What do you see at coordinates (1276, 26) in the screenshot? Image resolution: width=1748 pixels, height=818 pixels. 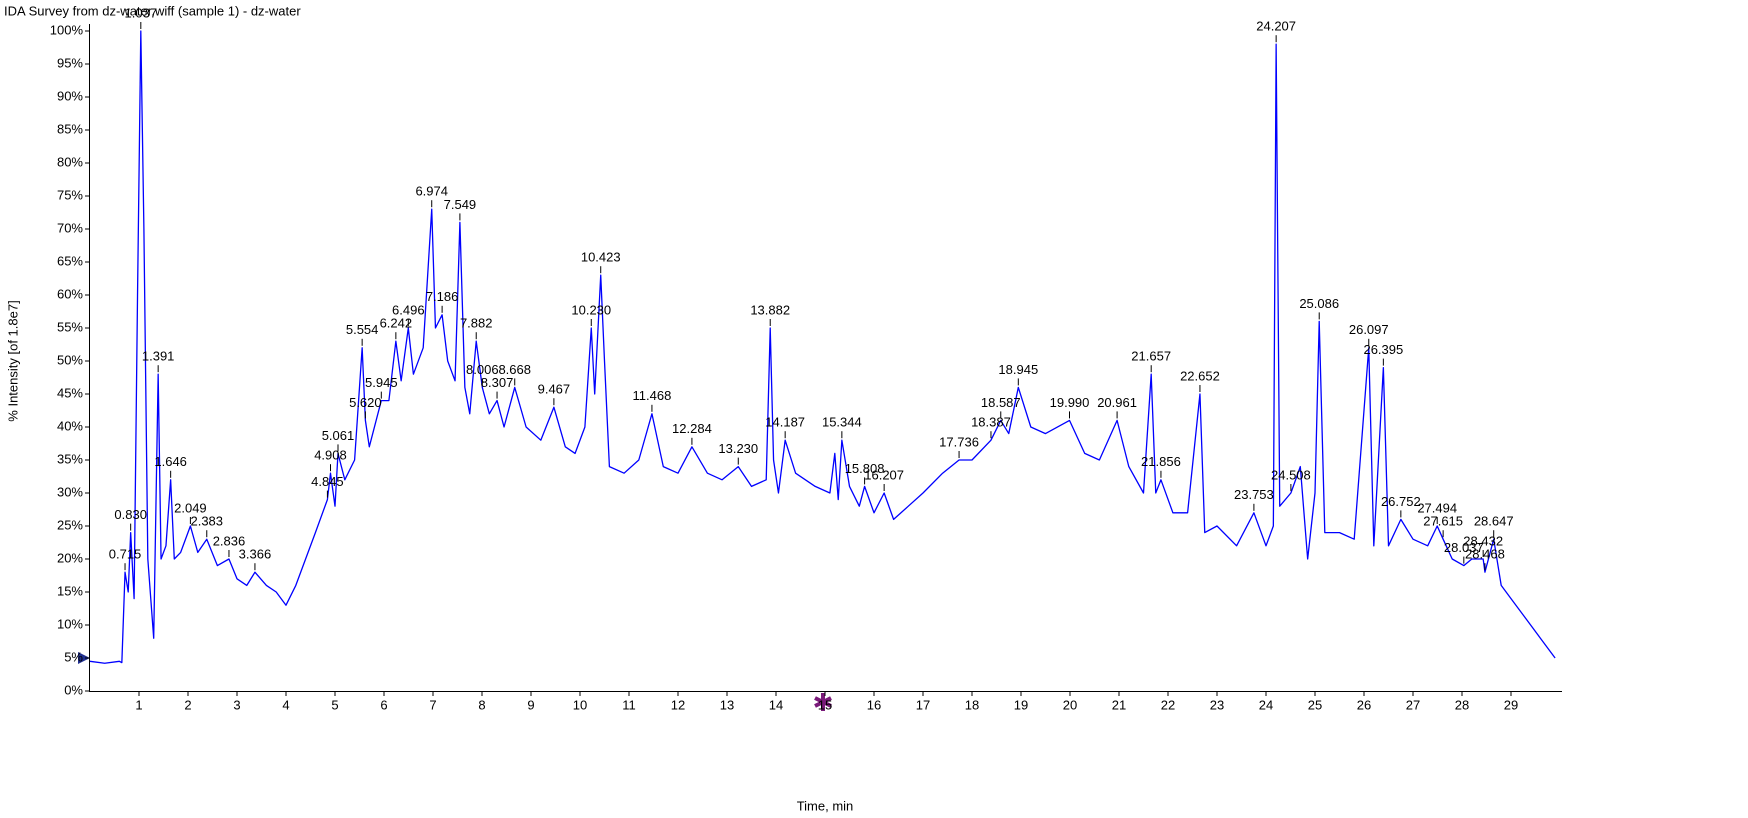 I see `peak-label: 24.207` at bounding box center [1276, 26].